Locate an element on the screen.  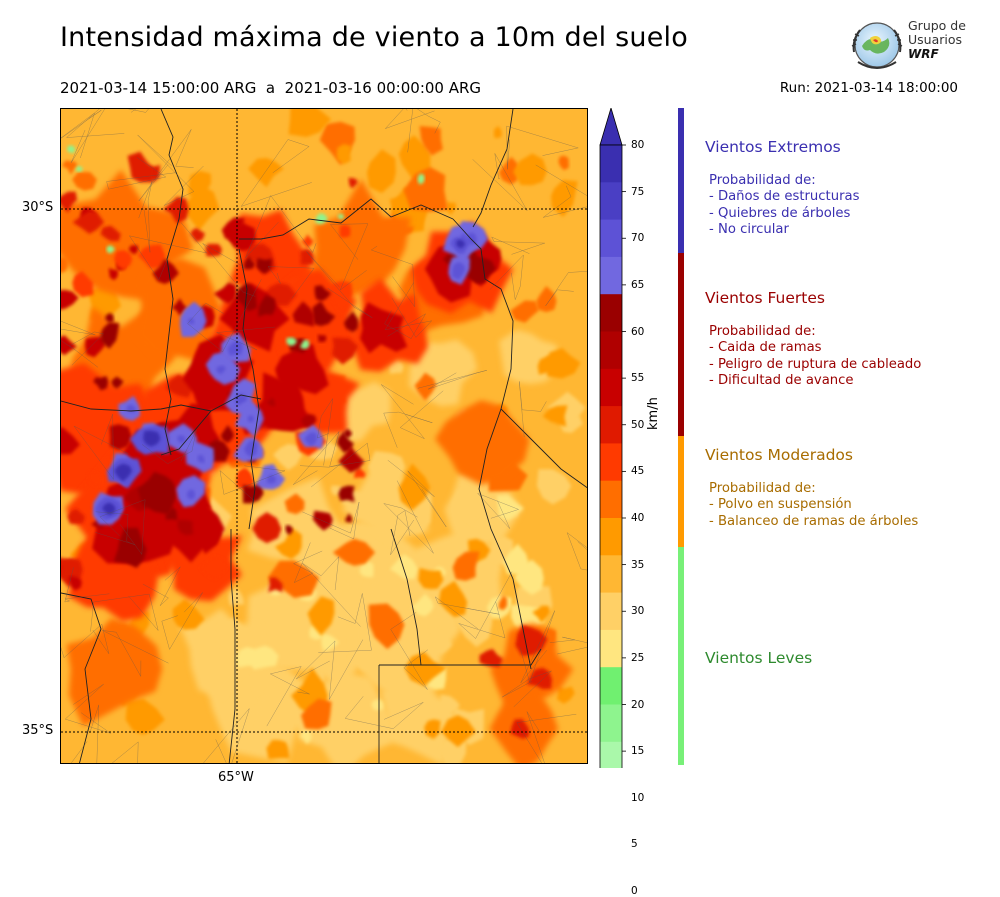
category-description-line: - Dificultad de avance is located at coordinates (781, 380).